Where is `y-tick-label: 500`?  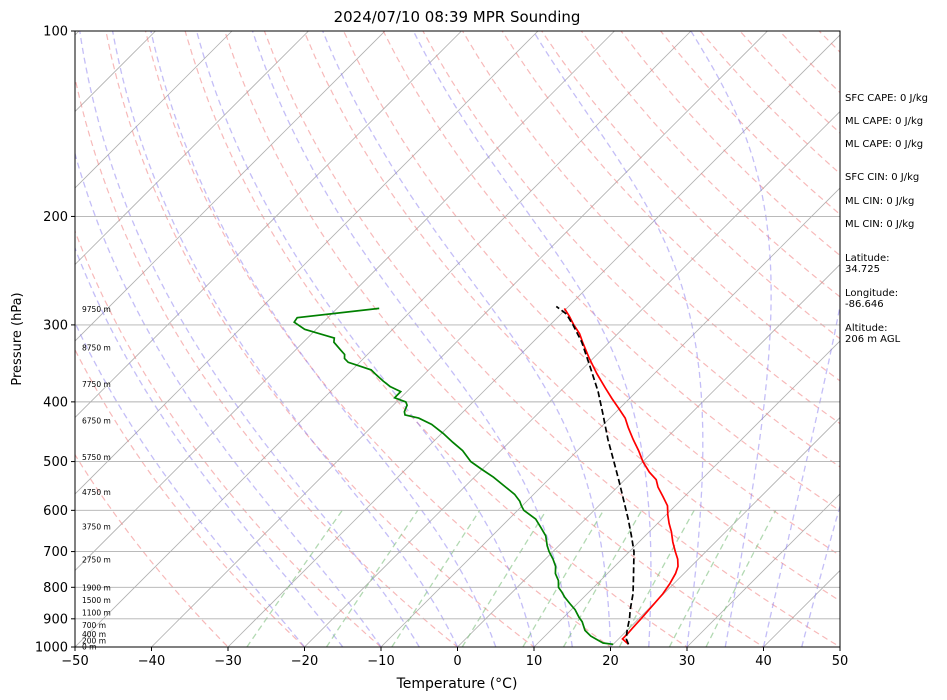
y-tick-label: 500 is located at coordinates (55, 462).